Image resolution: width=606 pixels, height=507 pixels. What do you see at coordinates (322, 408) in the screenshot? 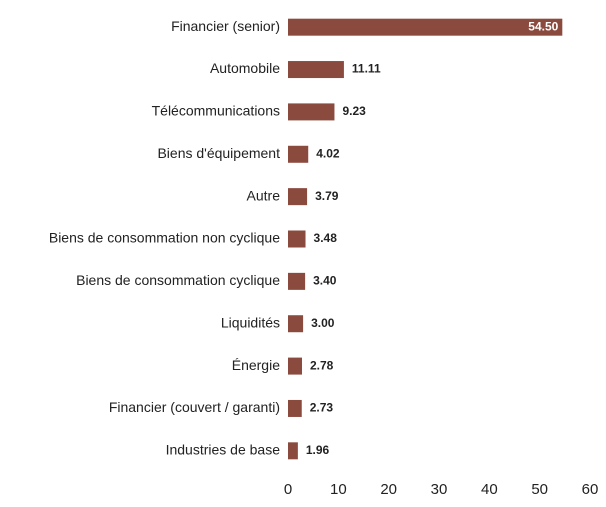
I see `value-label: 2.73` at bounding box center [322, 408].